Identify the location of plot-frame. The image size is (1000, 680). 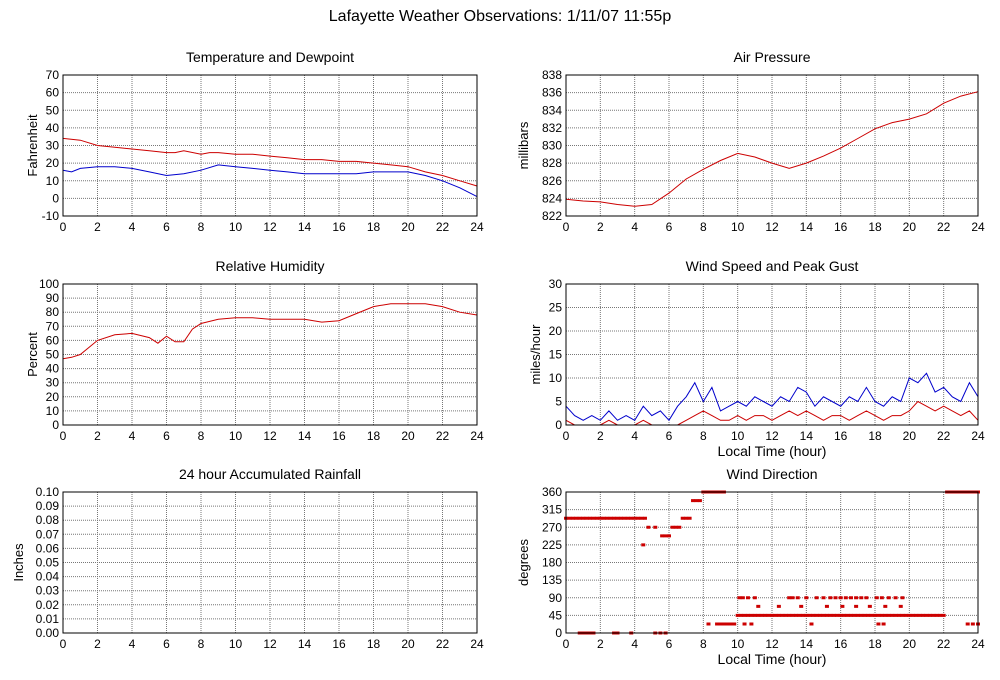
(270, 145).